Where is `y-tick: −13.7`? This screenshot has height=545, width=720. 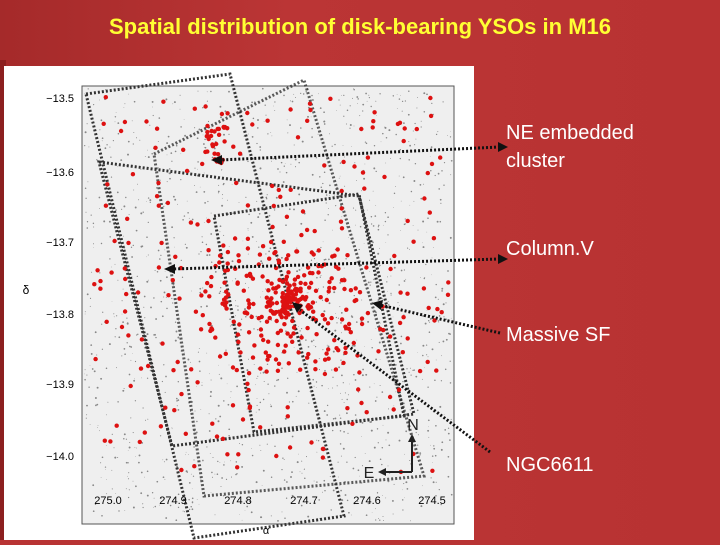
y-tick: −13.7 is located at coordinates (60, 243).